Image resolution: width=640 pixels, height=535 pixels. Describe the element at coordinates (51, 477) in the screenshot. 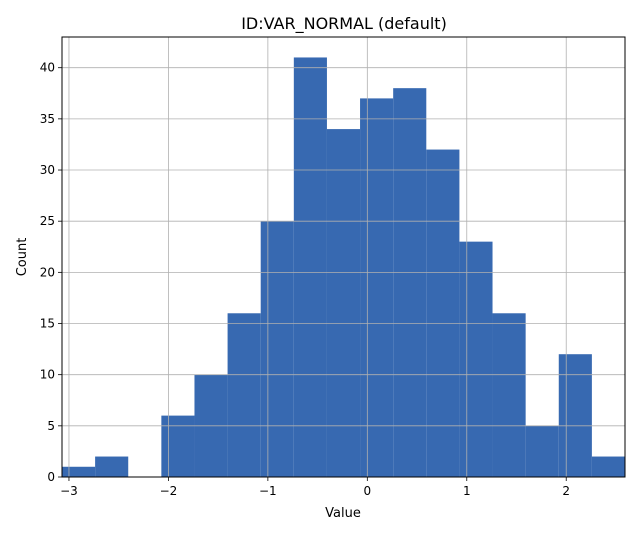

I see `y-tick-label: 0` at that location.